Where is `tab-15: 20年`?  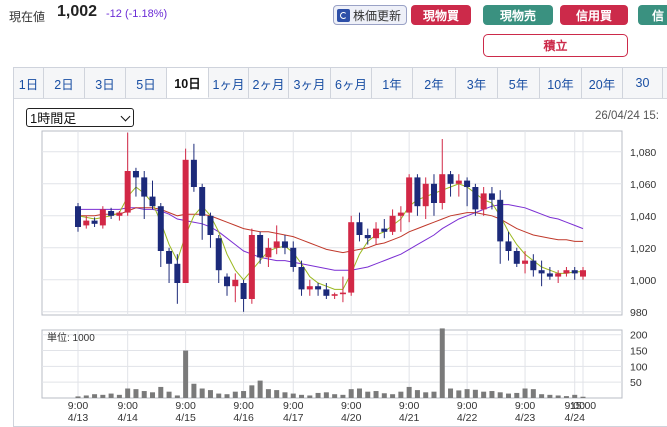 tab-15: 20年 is located at coordinates (602, 83).